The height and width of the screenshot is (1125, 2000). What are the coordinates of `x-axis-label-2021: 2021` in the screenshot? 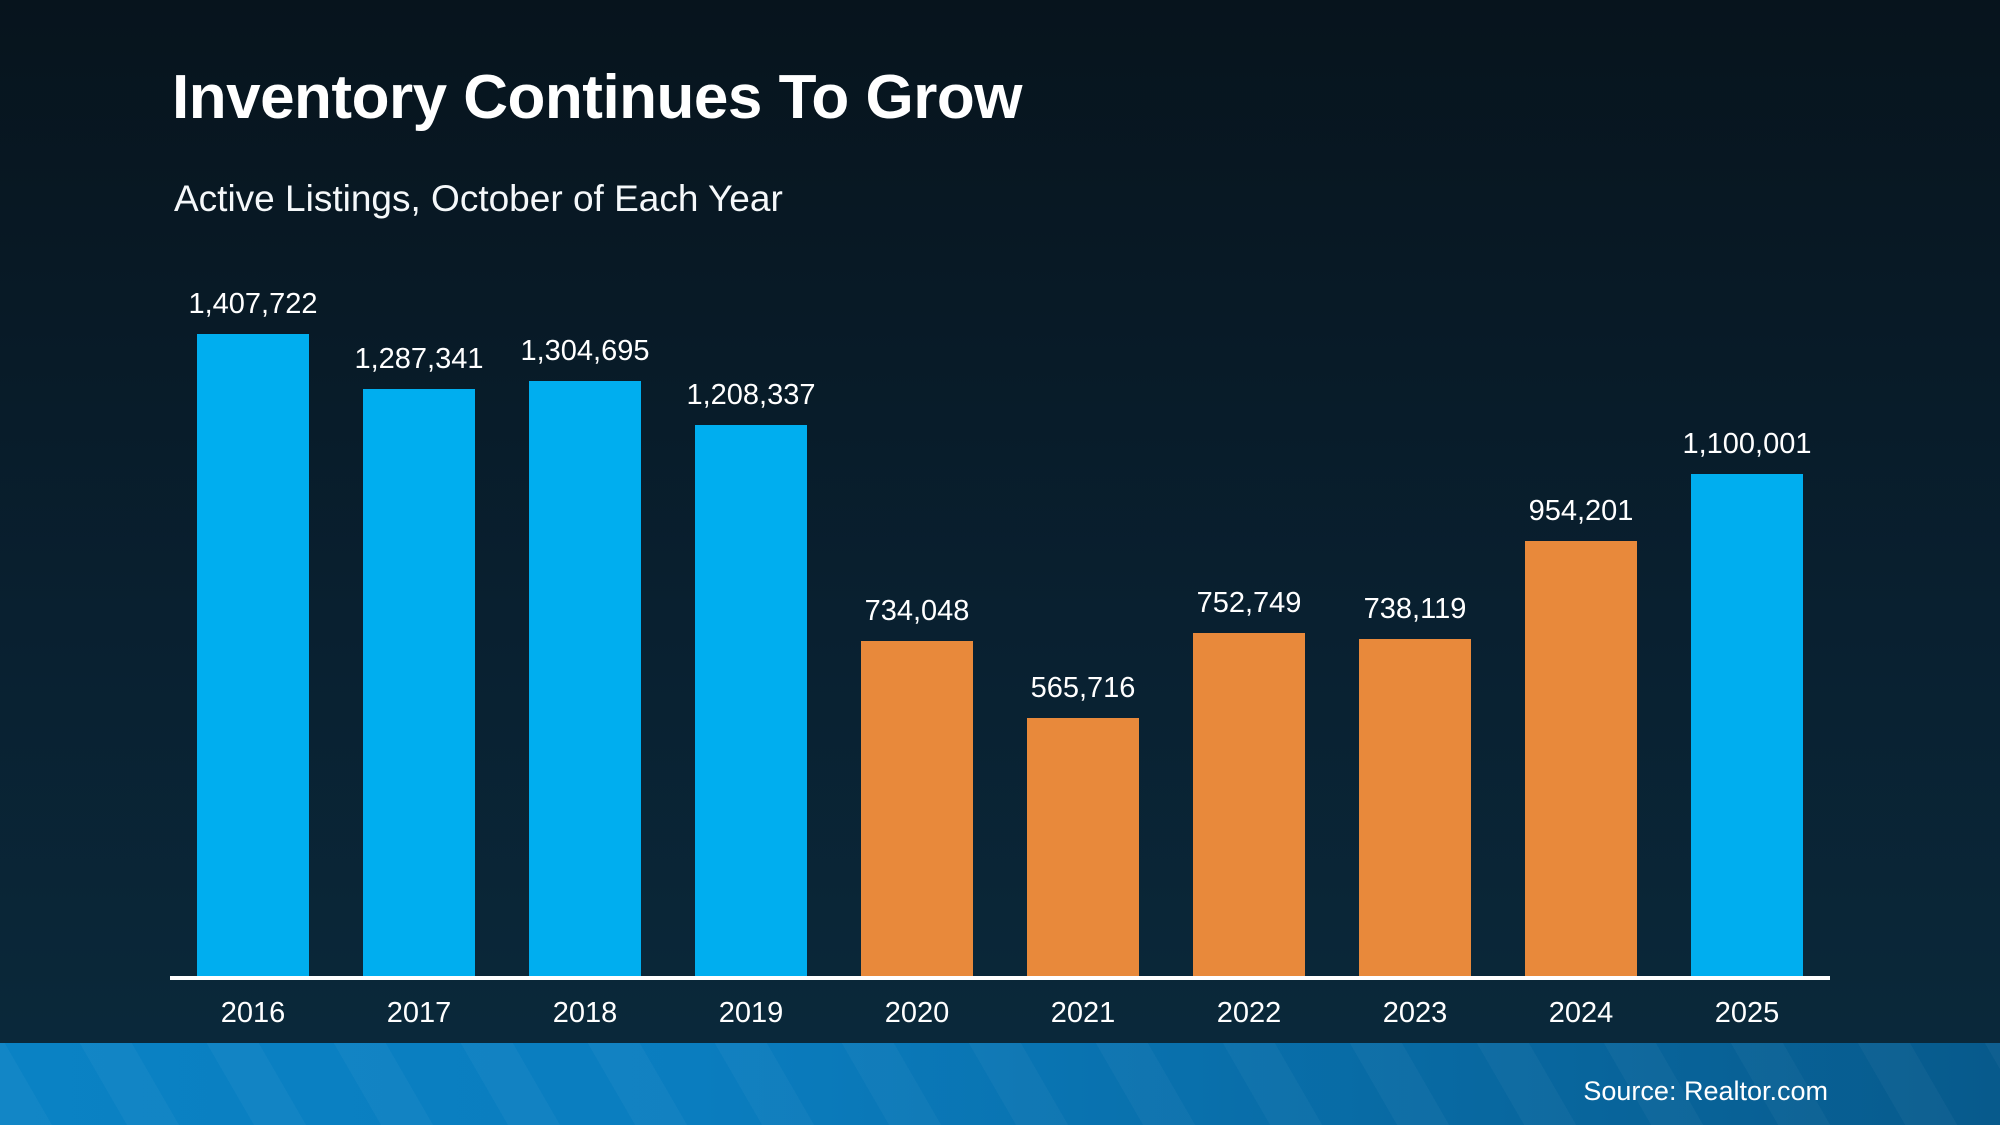 It's located at (1083, 1013).